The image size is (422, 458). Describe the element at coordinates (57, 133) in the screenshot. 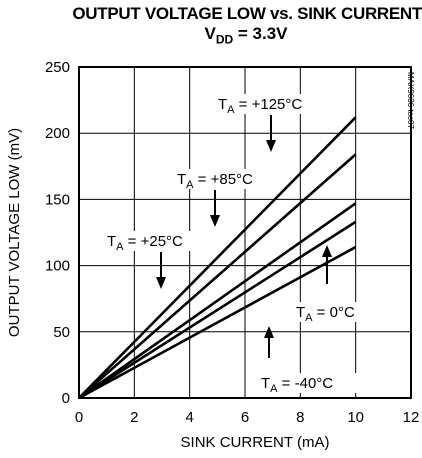

I see `y-tick-label: 200` at that location.